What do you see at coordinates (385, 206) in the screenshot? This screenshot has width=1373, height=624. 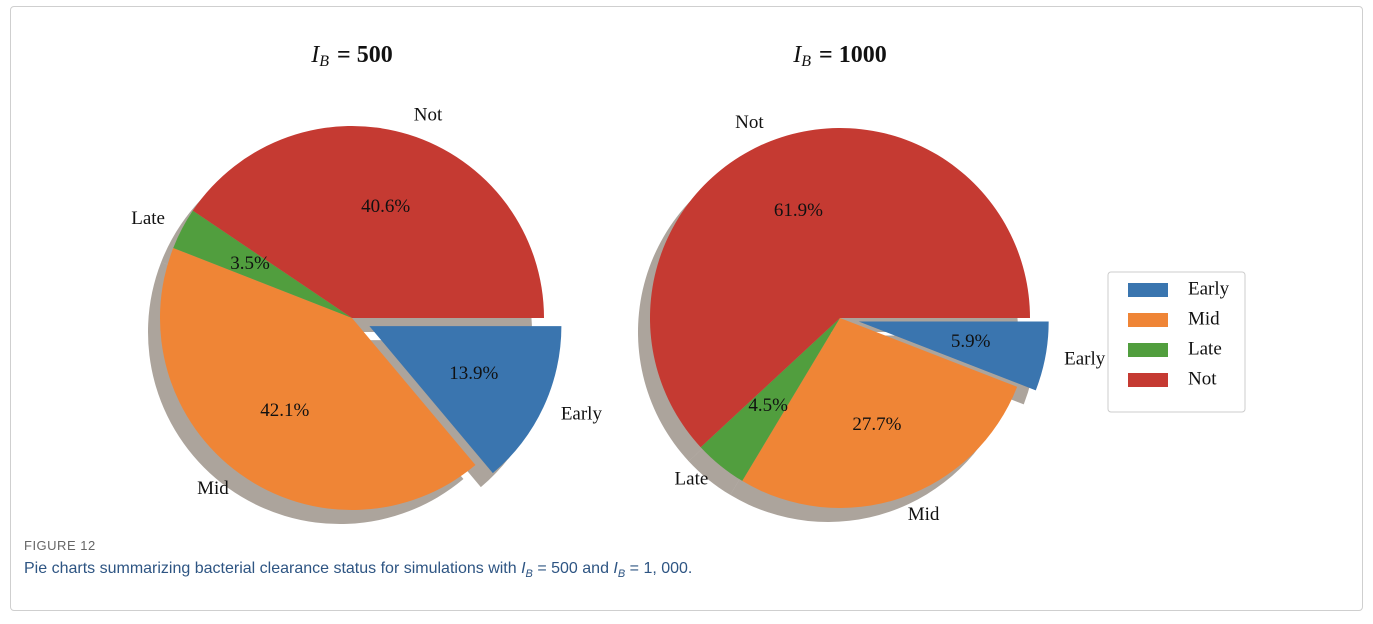 I see `value-label: 40.6%` at bounding box center [385, 206].